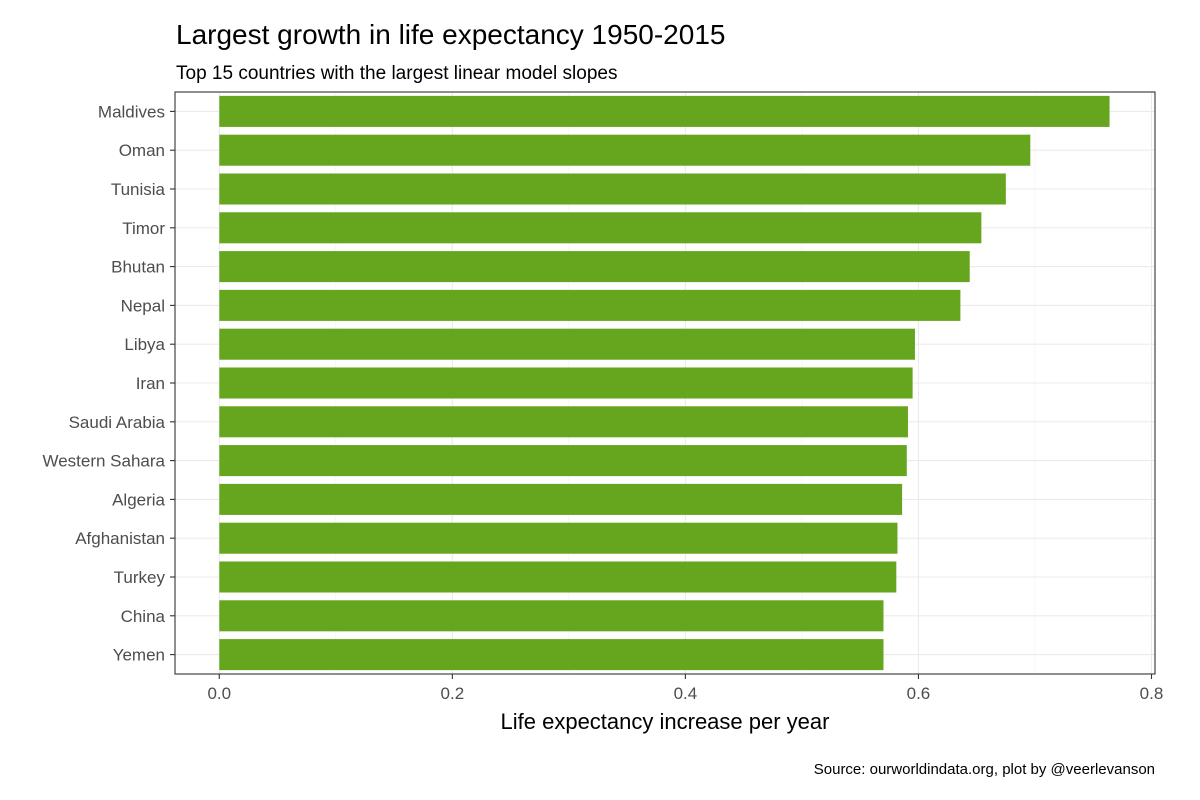  I want to click on bar-turkey, so click(558, 577).